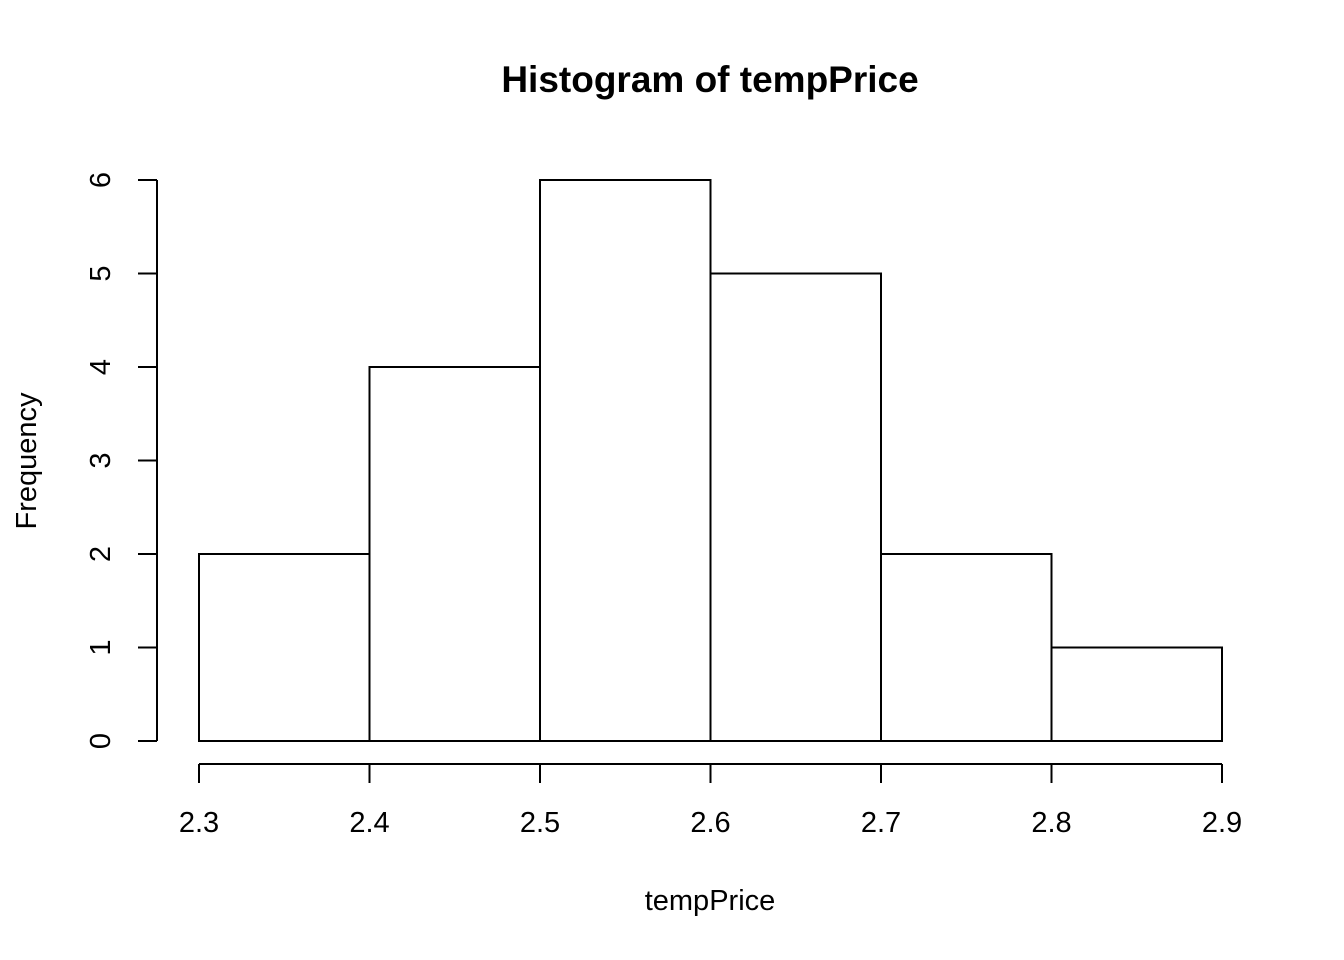 The image size is (1344, 960). I want to click on y-tick-label: 2, so click(101, 554).